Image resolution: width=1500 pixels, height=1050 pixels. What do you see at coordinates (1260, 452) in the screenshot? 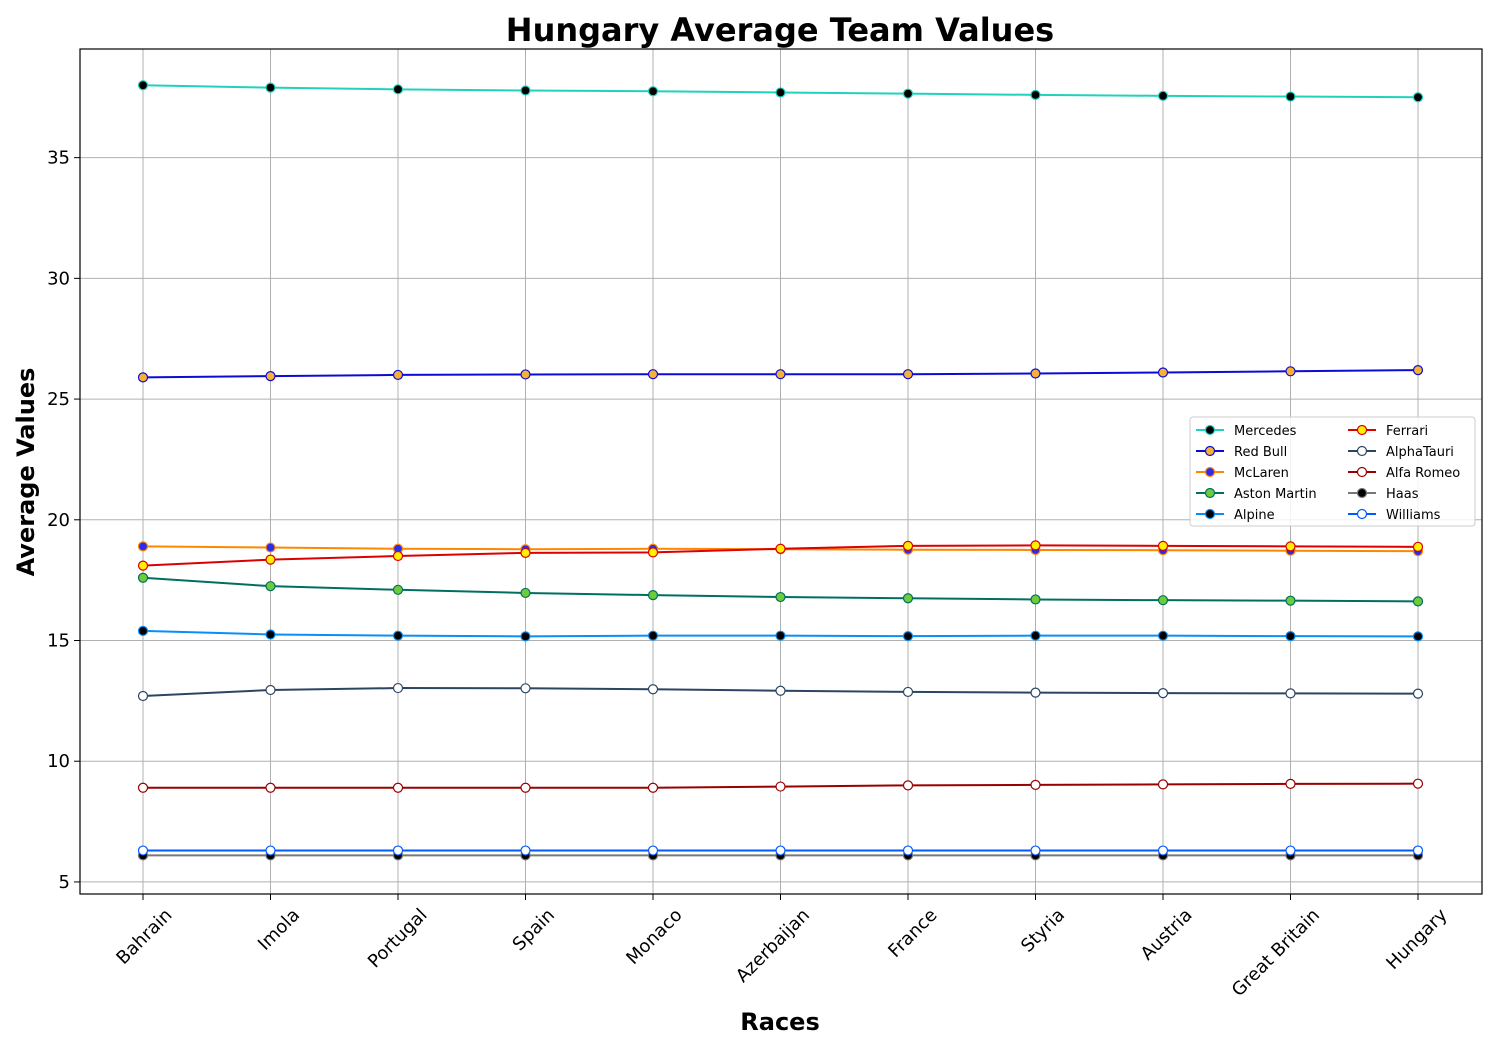
I see `legend-label: Red Bull` at bounding box center [1260, 452].